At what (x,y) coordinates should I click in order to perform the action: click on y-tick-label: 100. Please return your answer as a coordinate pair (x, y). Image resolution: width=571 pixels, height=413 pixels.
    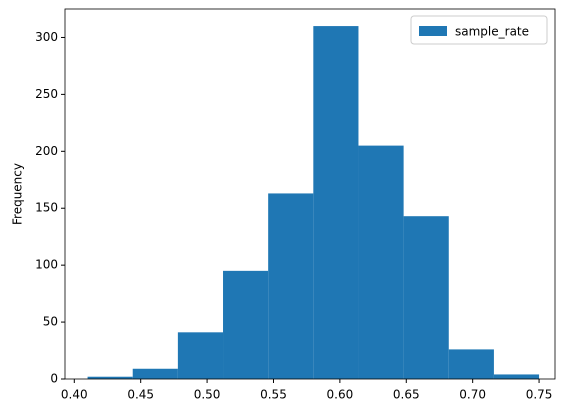
    Looking at the image, I should click on (46, 265).